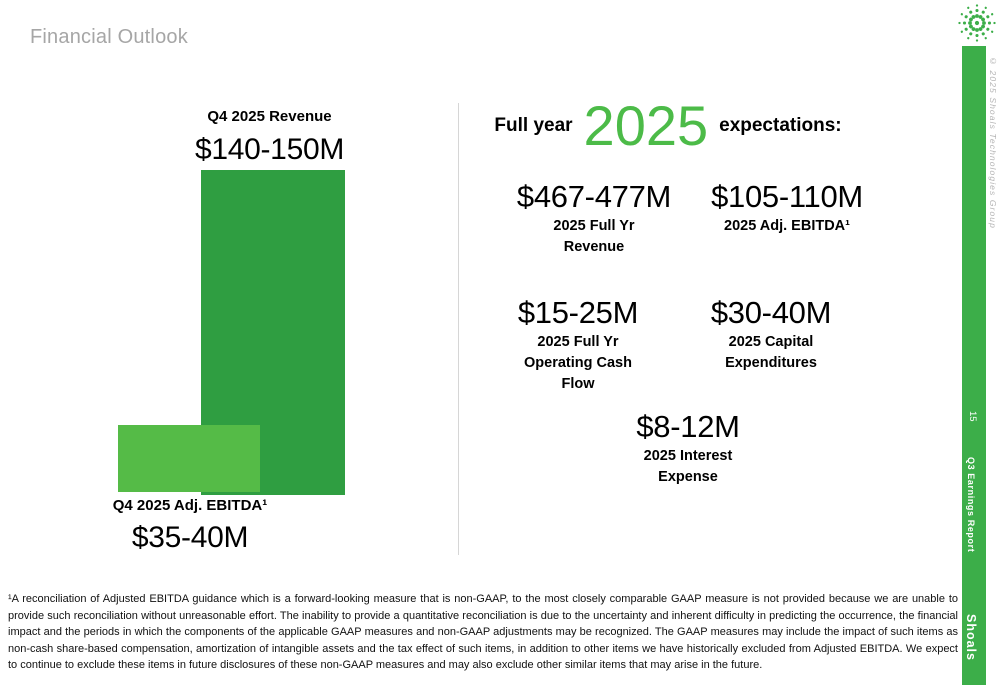 This screenshot has width=1000, height=685. I want to click on page-number: 15, so click(972, 416).